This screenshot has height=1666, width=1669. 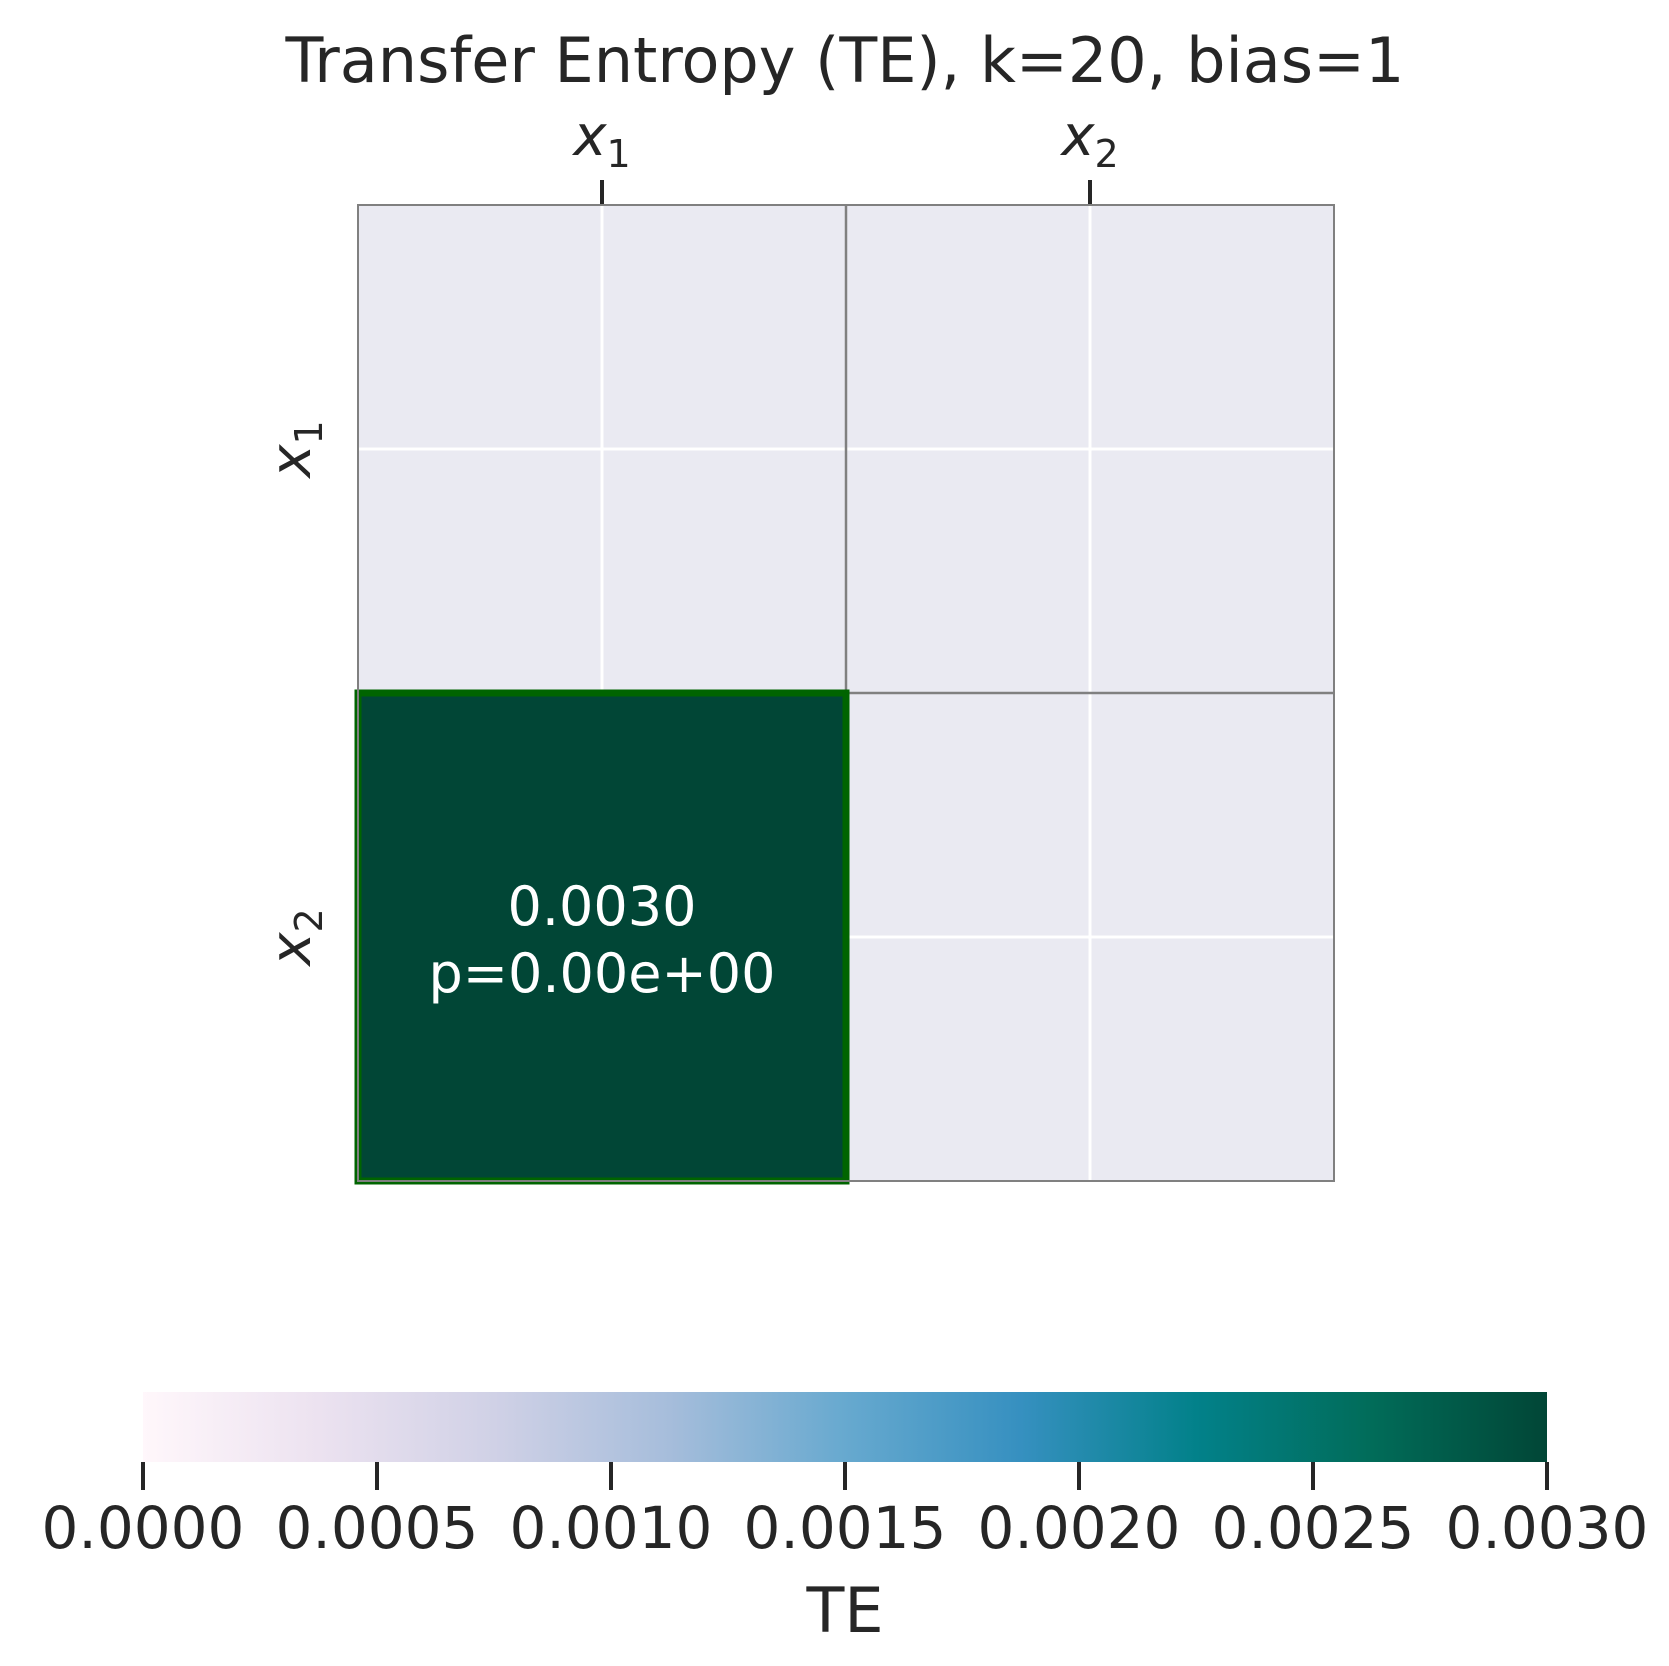 What do you see at coordinates (295, 937) in the screenshot?
I see `y-tick-label: x2` at bounding box center [295, 937].